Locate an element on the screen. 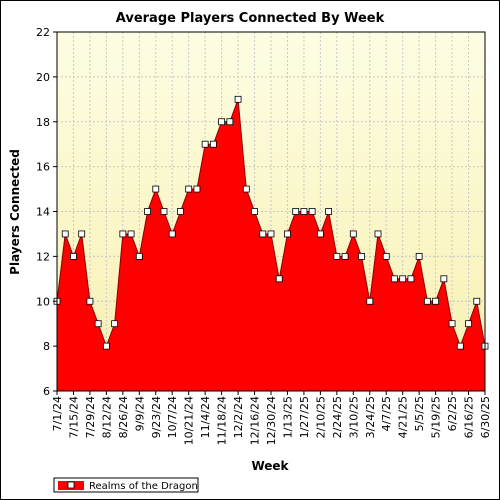 The width and height of the screenshot is (500, 500). legend-marker is located at coordinates (71, 485).